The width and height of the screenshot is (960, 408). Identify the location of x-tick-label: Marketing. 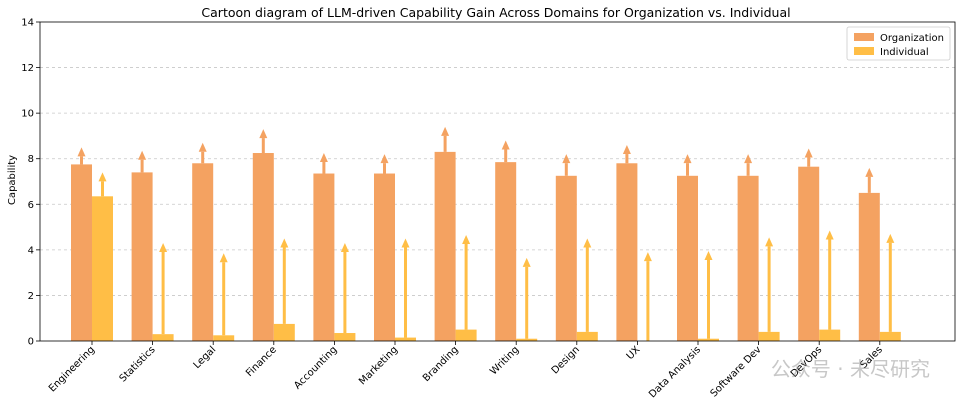
(378, 365).